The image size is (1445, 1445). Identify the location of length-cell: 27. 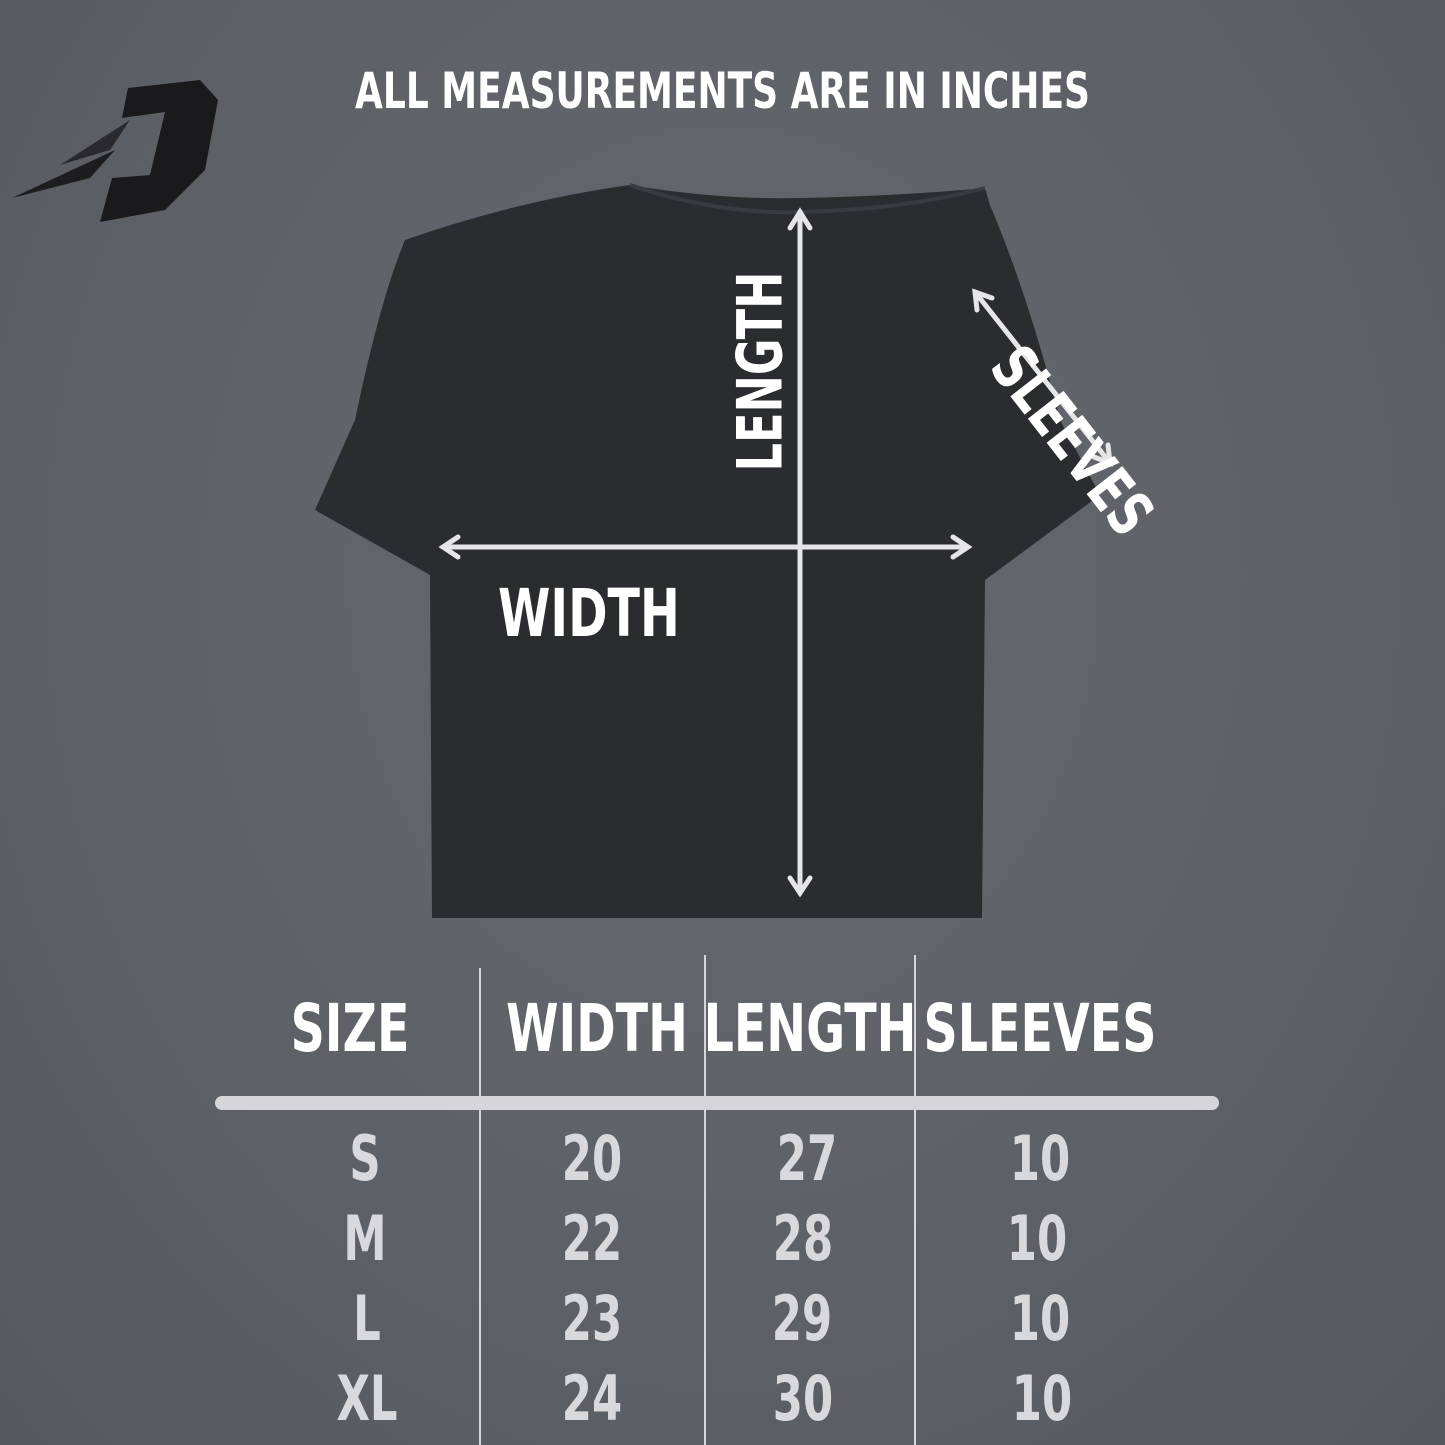
(807, 1158).